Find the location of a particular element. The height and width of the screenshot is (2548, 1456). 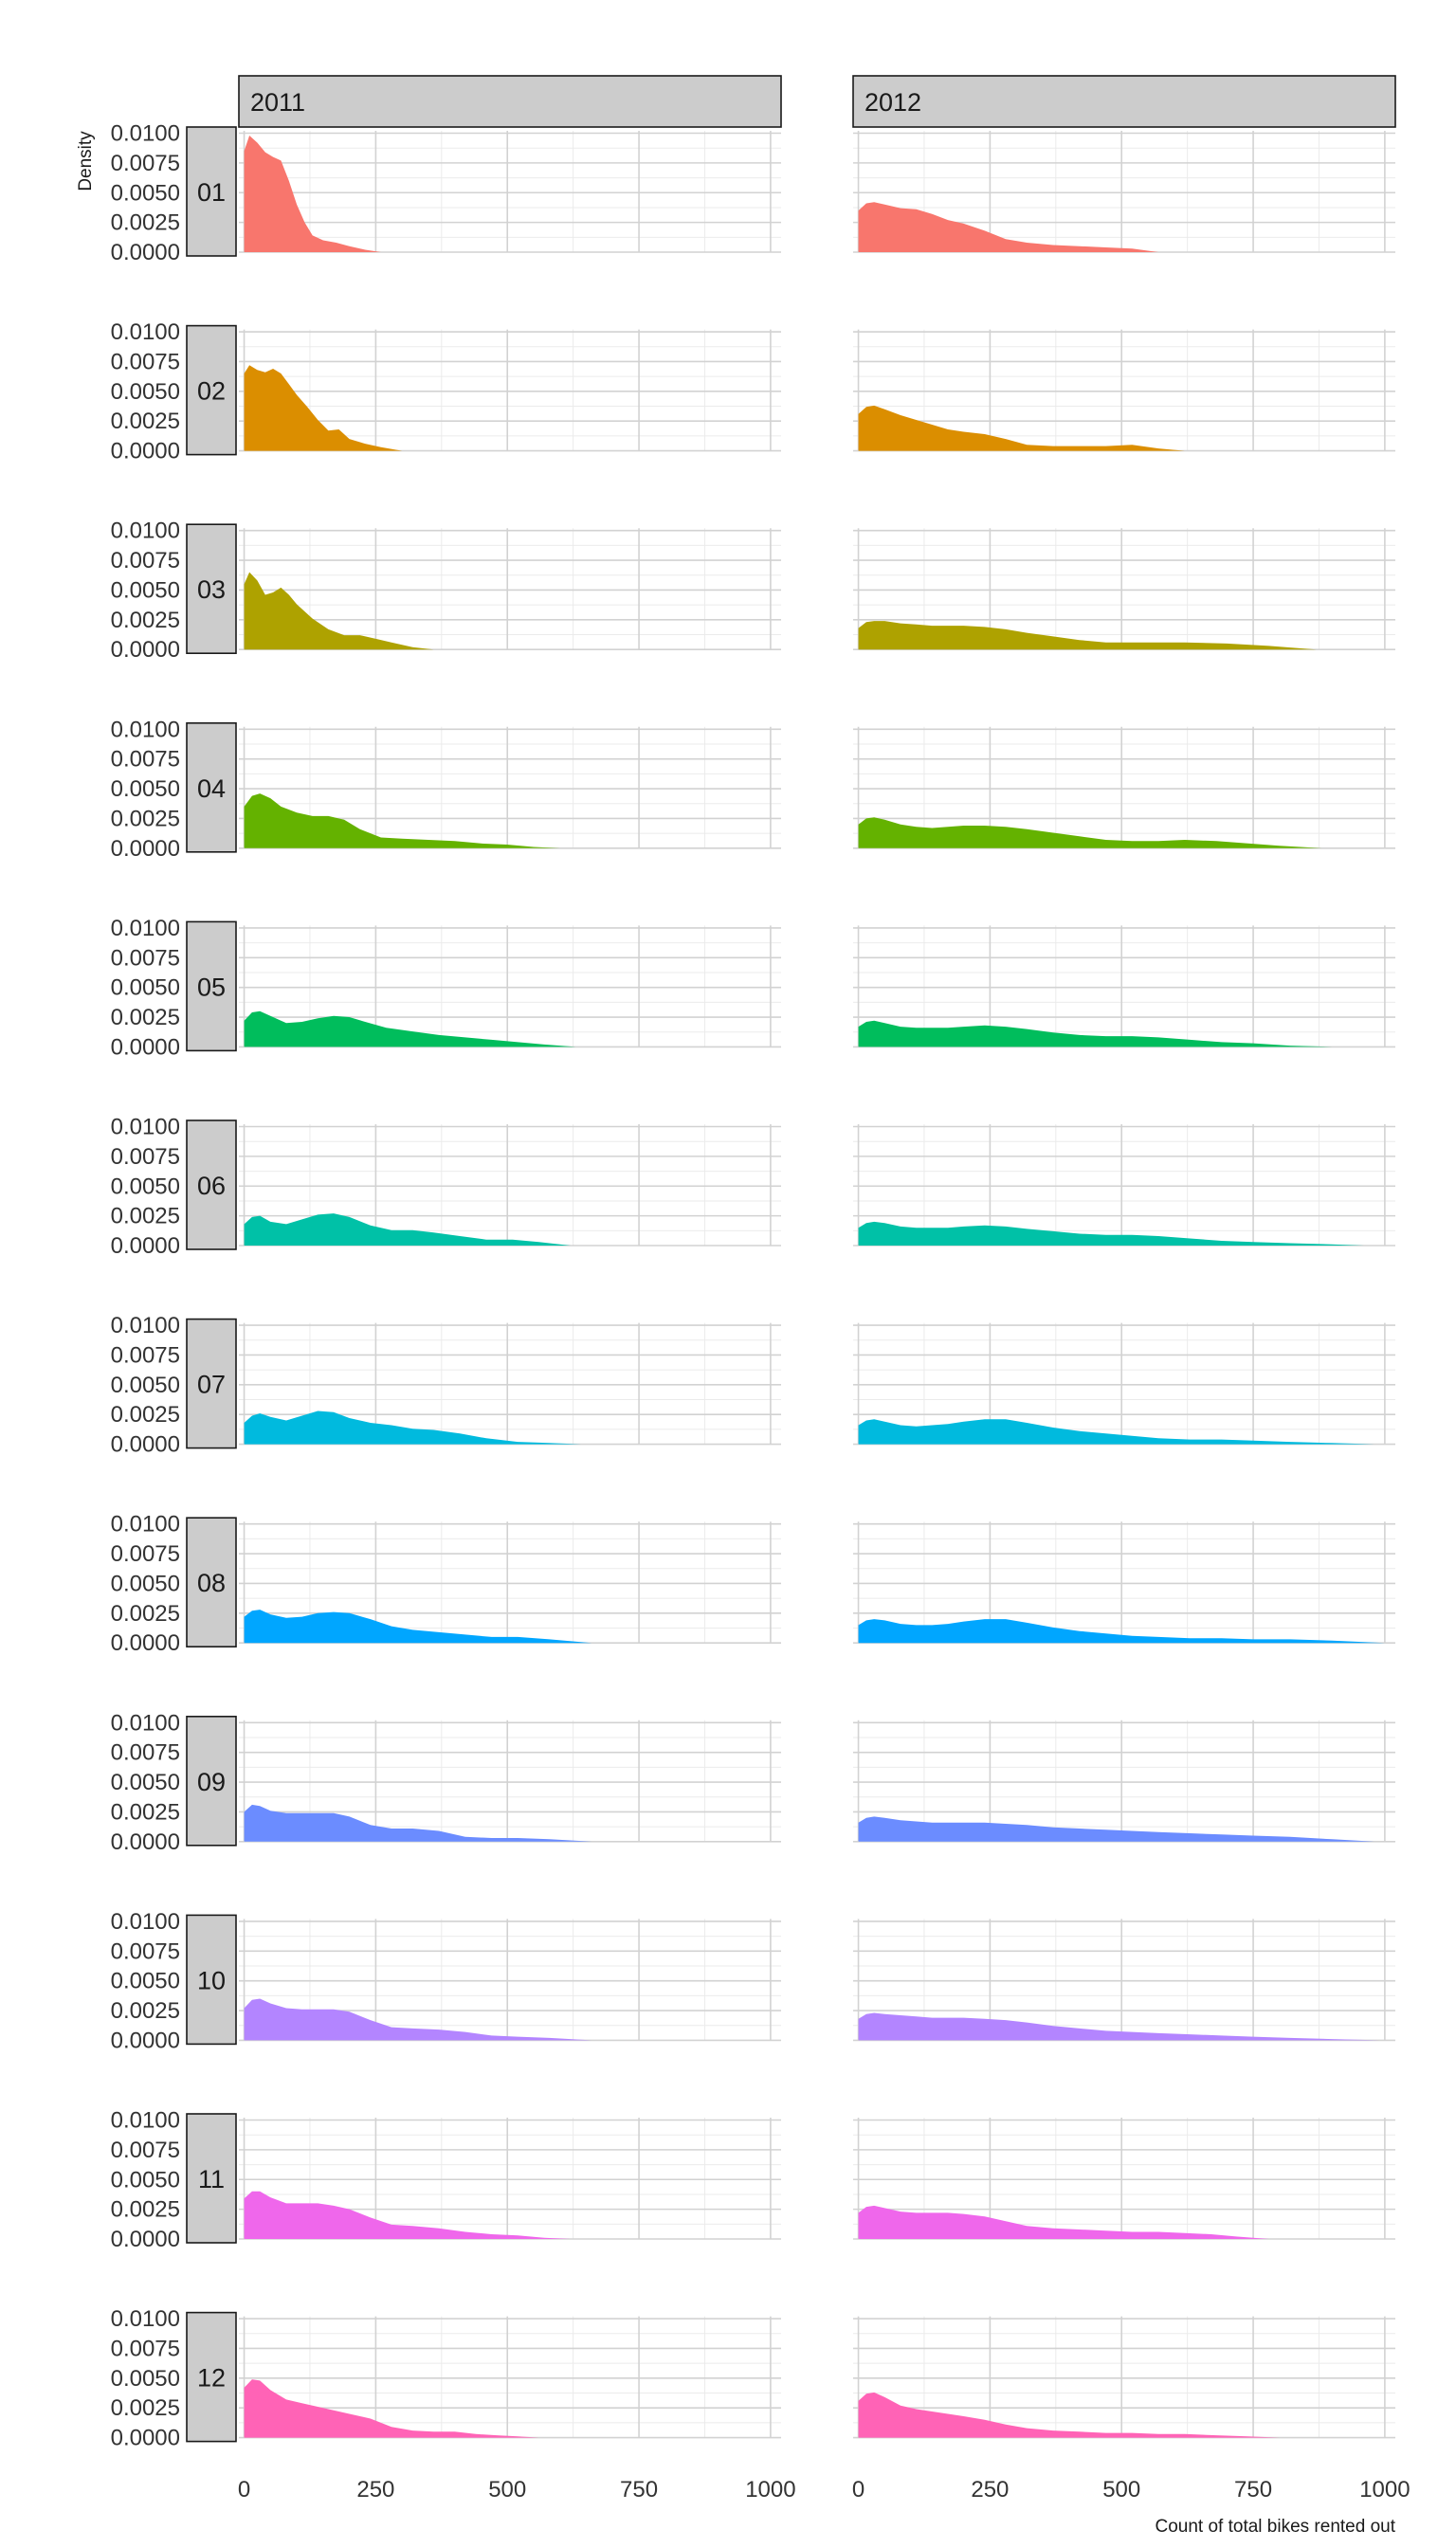

row-strip-06: 06 is located at coordinates (211, 1184).